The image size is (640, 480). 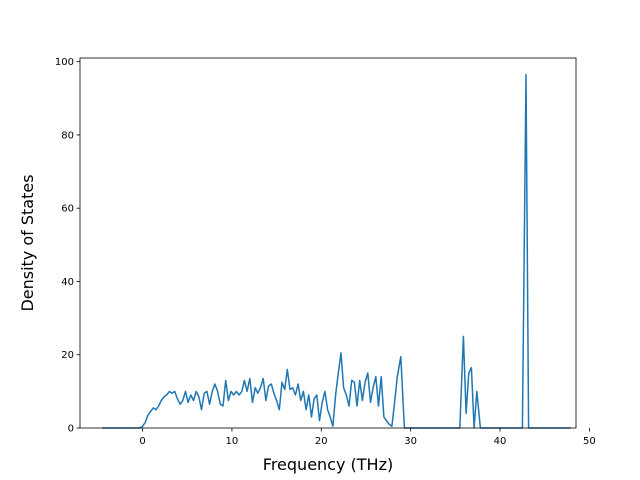 What do you see at coordinates (500, 441) in the screenshot?
I see `x-tick-label: 40` at bounding box center [500, 441].